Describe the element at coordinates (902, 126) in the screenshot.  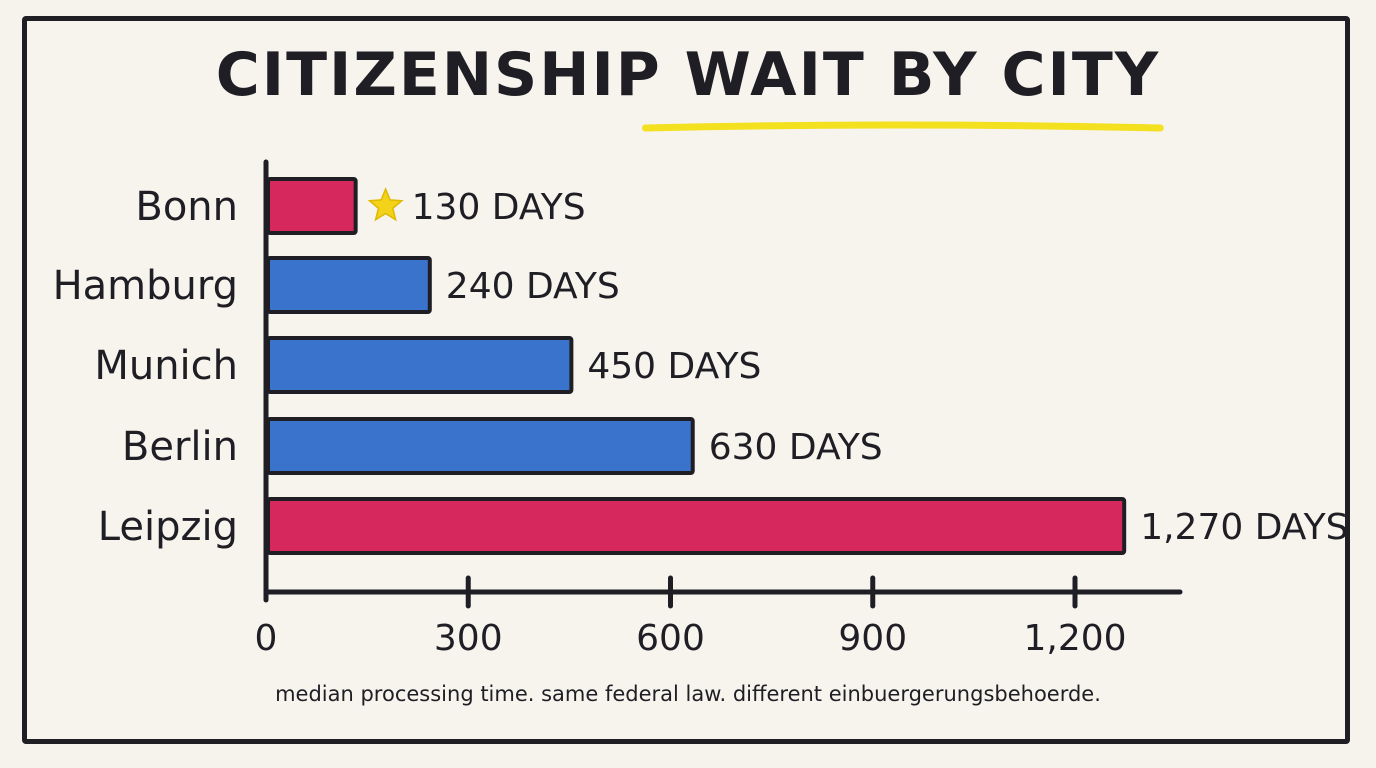
I see `title-underline` at that location.